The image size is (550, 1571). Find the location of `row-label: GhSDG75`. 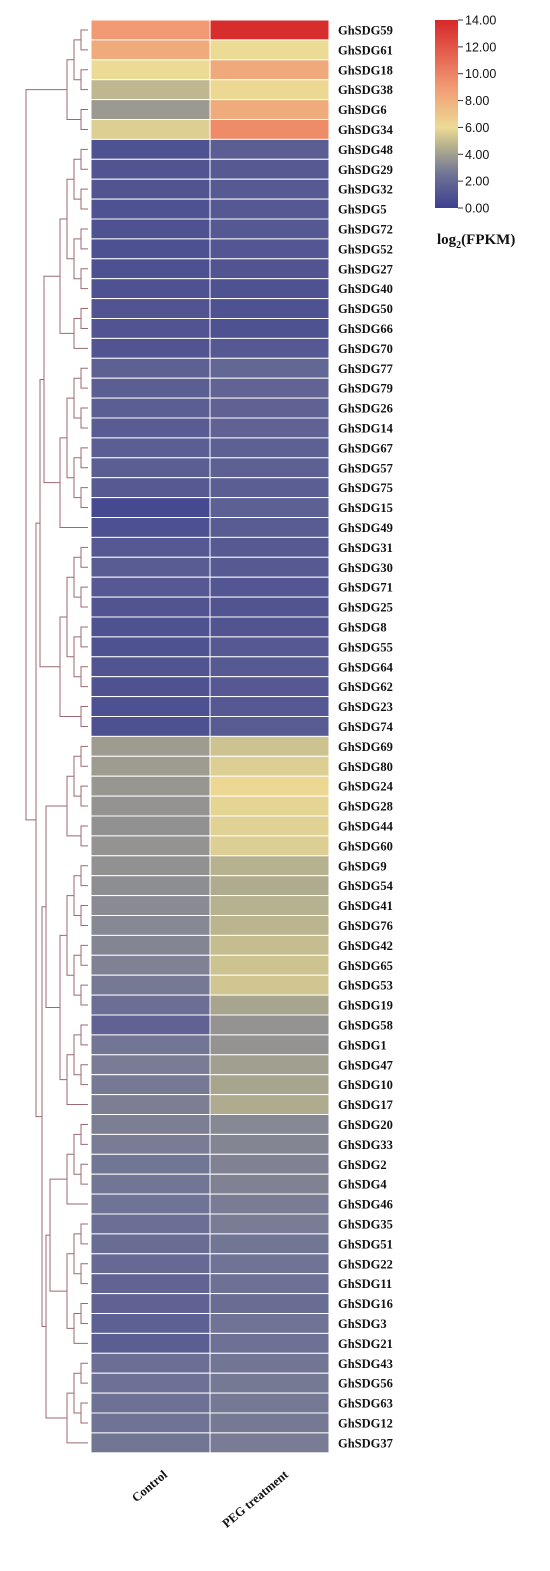

row-label: GhSDG75 is located at coordinates (365, 488).